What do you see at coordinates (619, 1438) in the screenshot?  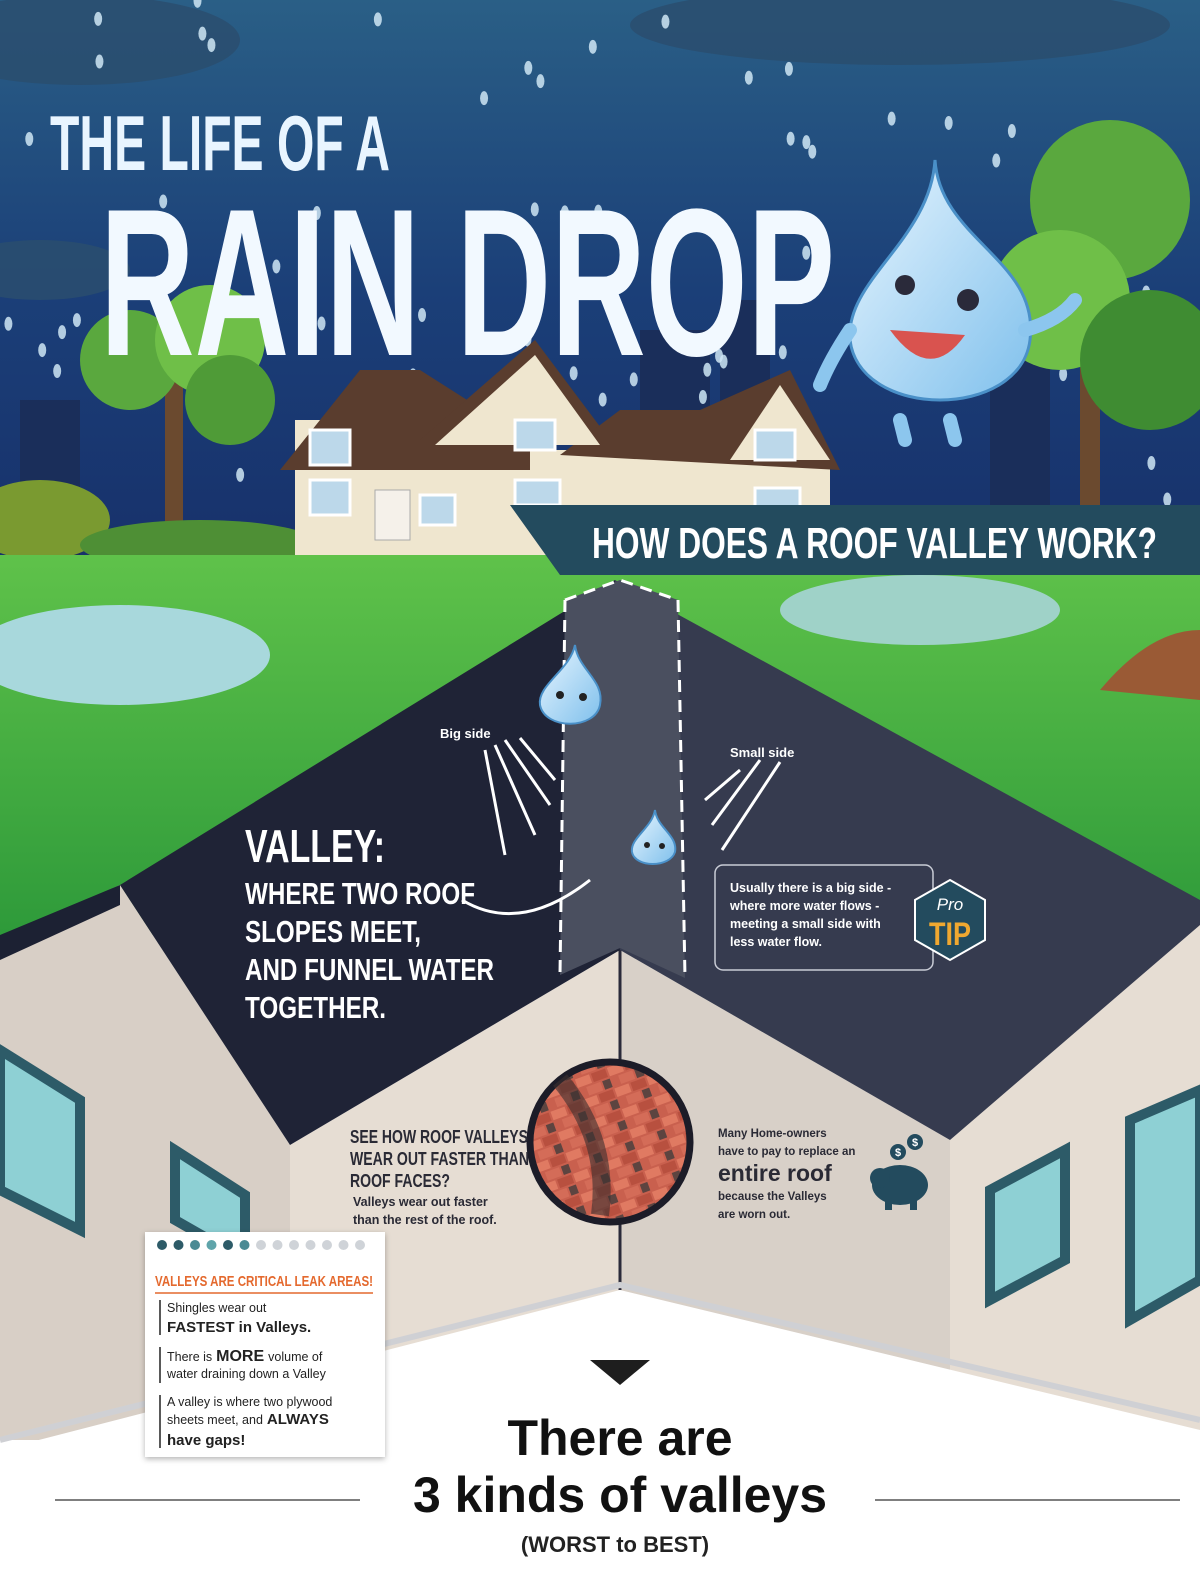 I see `footer-line: There are` at bounding box center [619, 1438].